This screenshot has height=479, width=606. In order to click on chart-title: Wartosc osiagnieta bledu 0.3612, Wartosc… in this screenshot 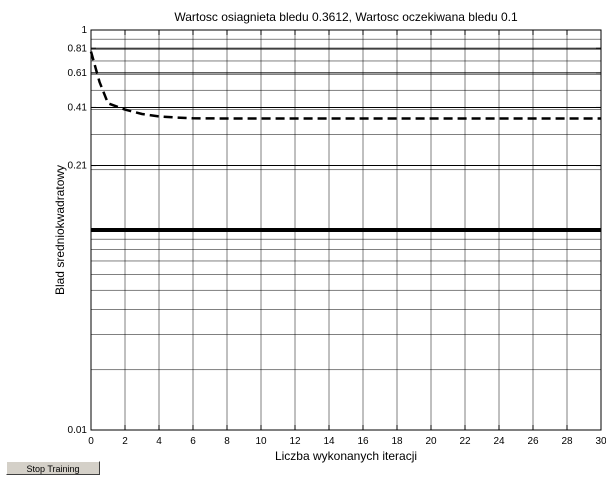, I will do `click(346, 17)`.